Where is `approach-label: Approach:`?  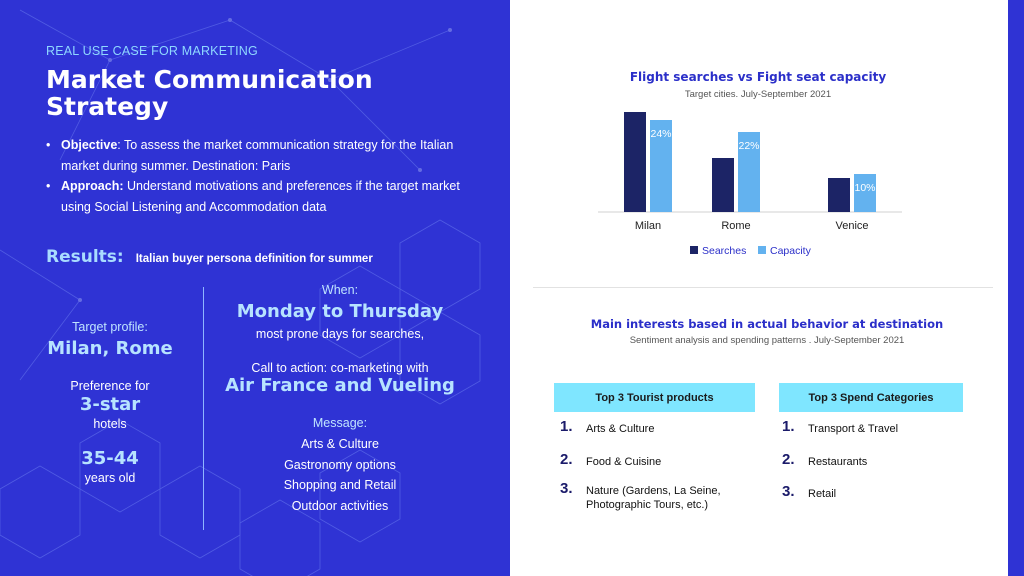 approach-label: Approach: is located at coordinates (92, 186).